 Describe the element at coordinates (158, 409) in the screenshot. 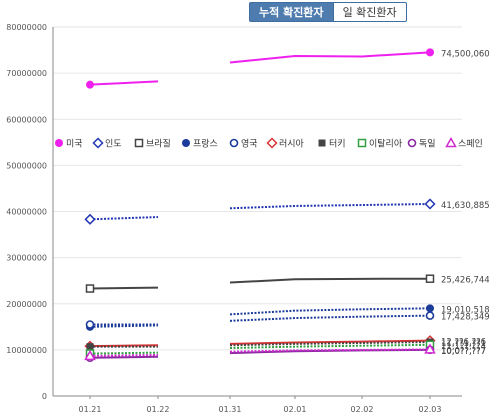

I see `x-tick-label: 01.22` at that location.